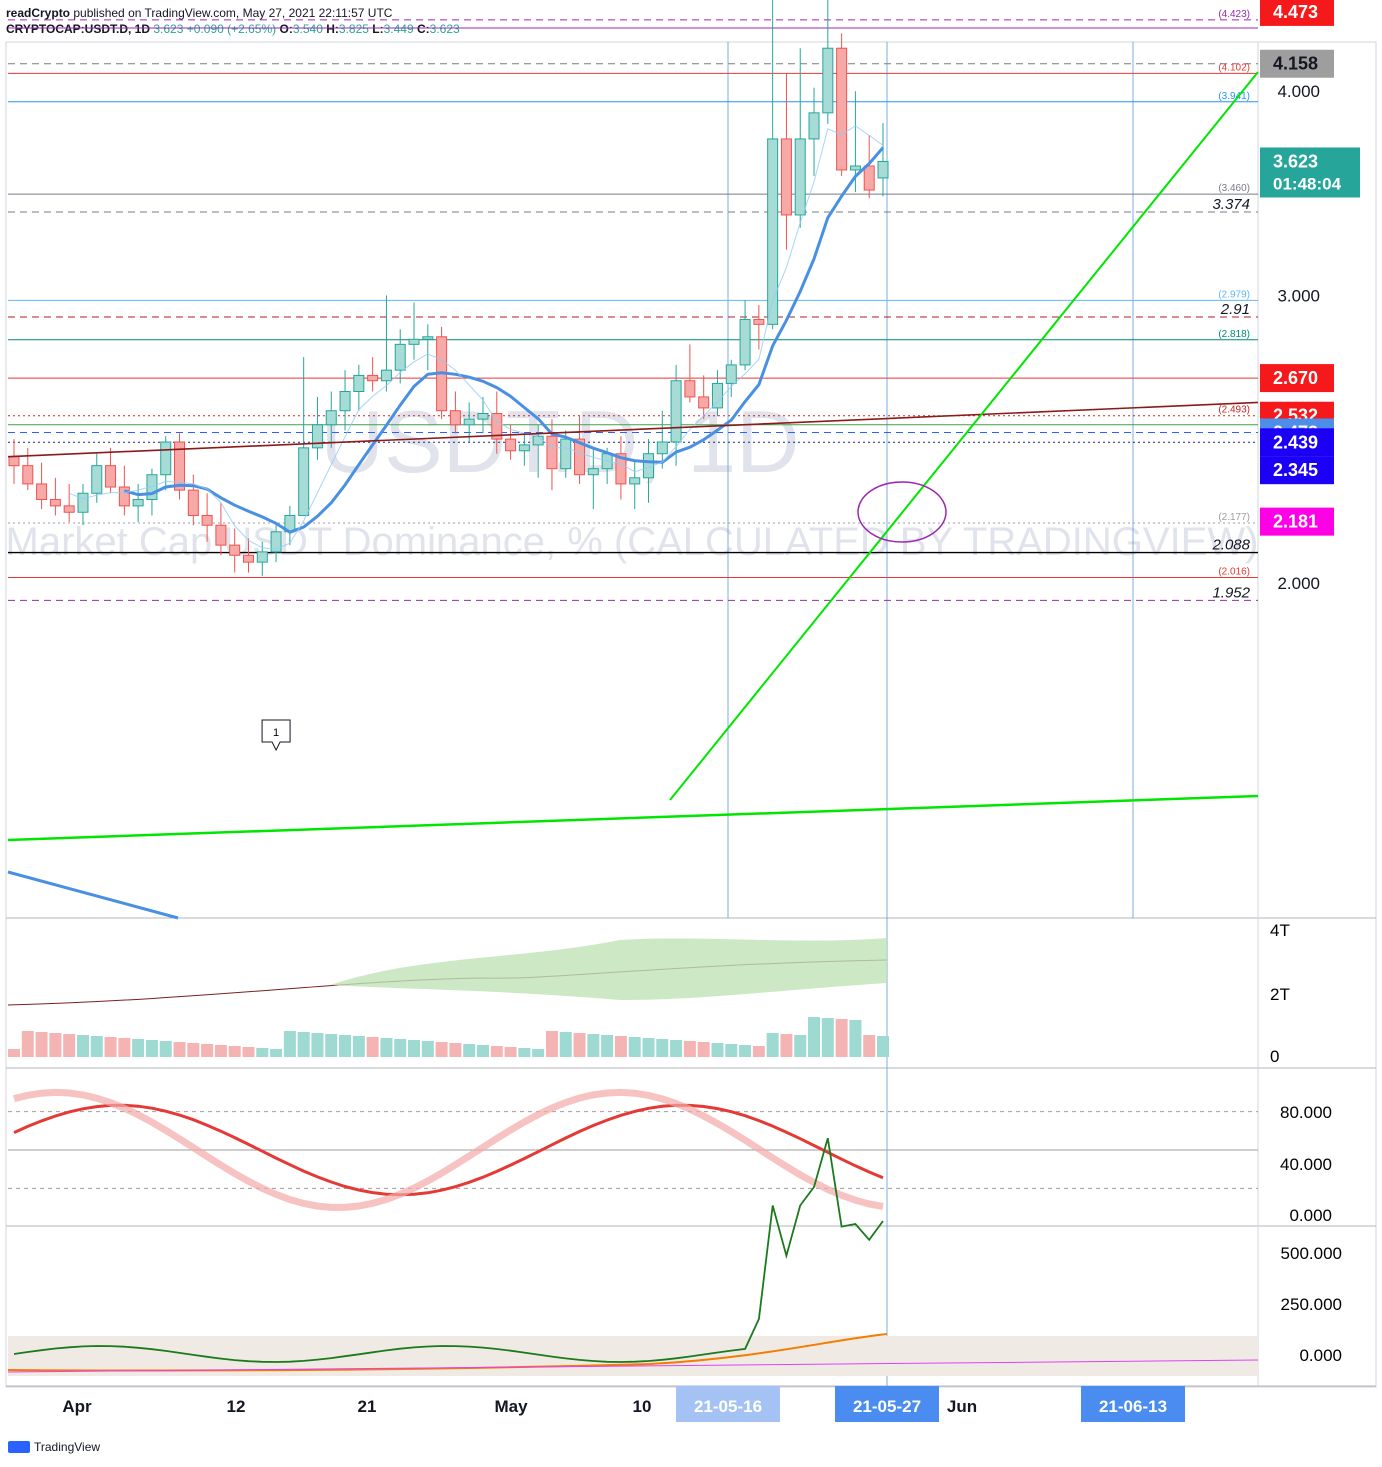 The width and height of the screenshot is (1382, 1467). I want to click on price-label: 2.439, so click(1295, 442).